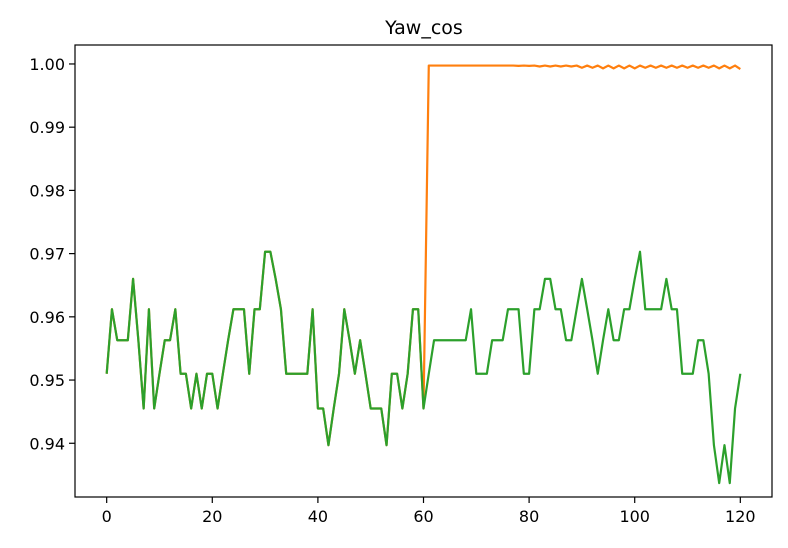  What do you see at coordinates (47, 254) in the screenshot?
I see `y-tick-label: 0.97` at bounding box center [47, 254].